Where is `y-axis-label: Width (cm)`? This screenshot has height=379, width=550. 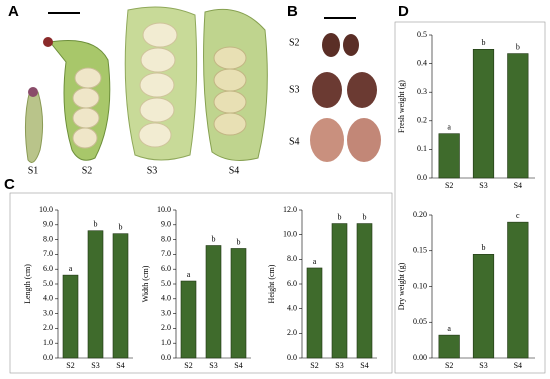 y-axis-label: Width (cm) is located at coordinates (145, 283).